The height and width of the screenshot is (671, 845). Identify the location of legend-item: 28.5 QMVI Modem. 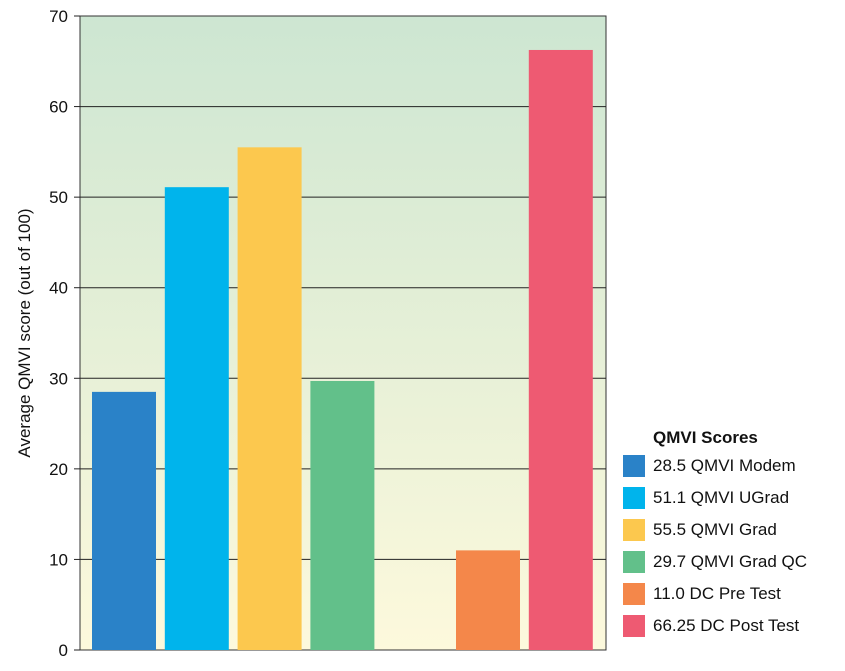
(715, 466).